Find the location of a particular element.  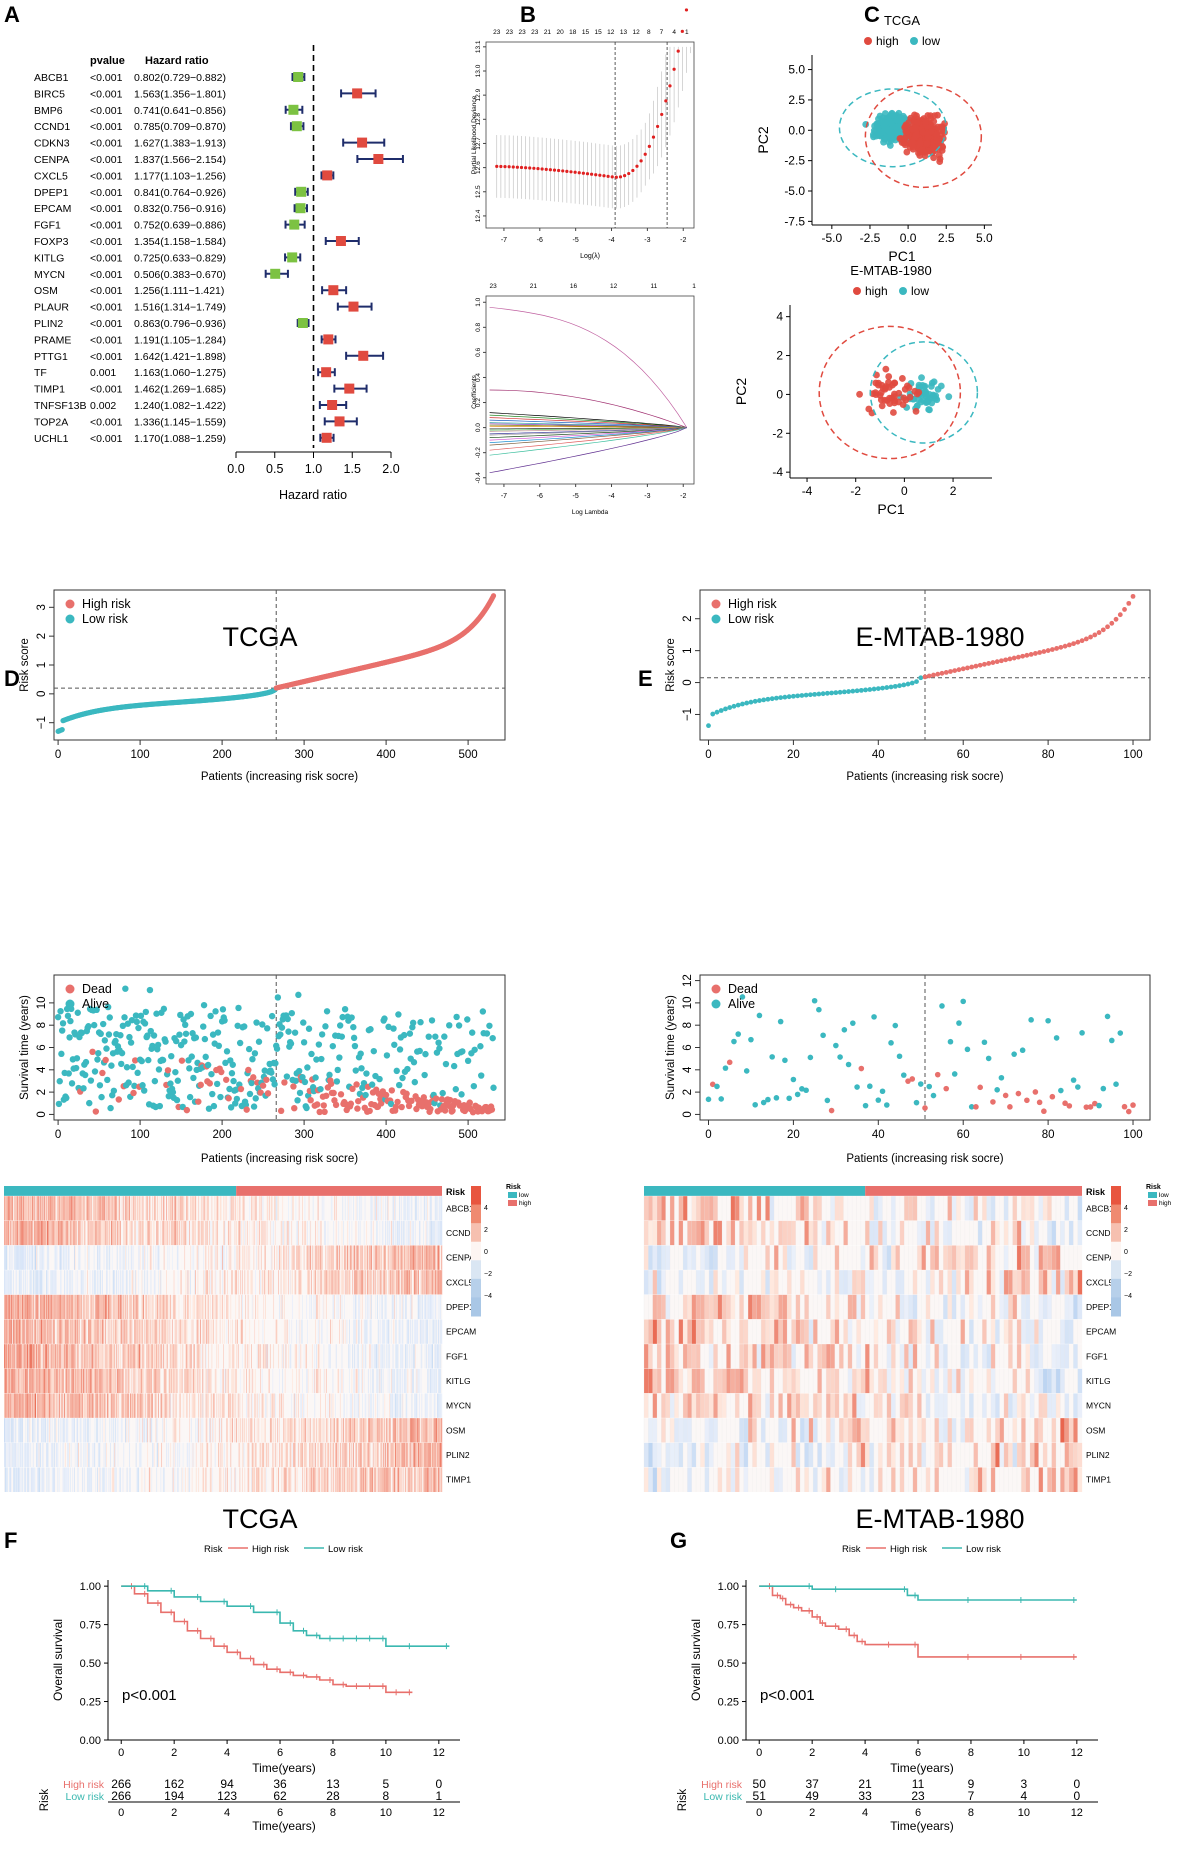

forest-hr-text: 0.725(0.633−0.829) is located at coordinates (180, 258).